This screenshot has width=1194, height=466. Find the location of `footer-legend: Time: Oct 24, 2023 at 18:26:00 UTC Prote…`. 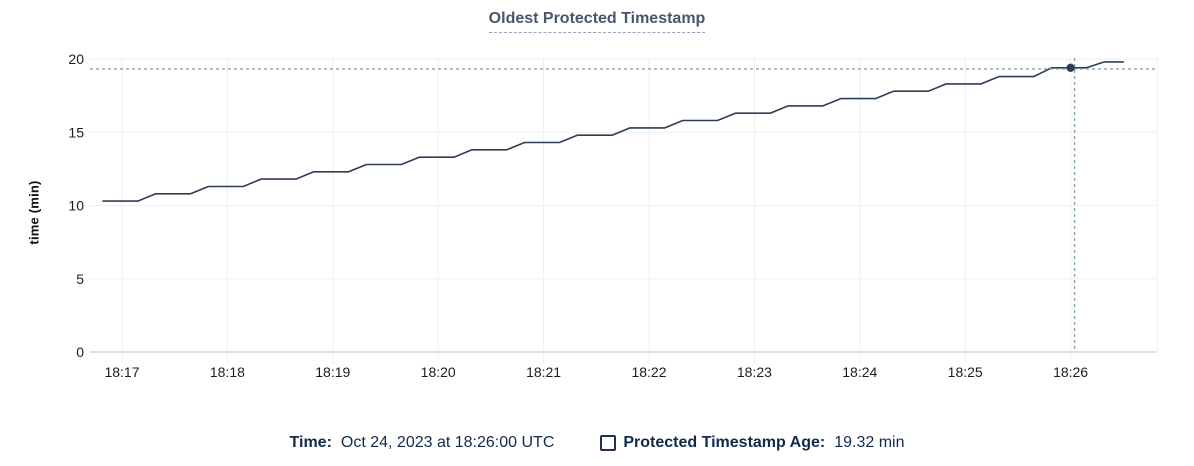

footer-legend: Time: Oct 24, 2023 at 18:26:00 UTC Prote… is located at coordinates (597, 443).